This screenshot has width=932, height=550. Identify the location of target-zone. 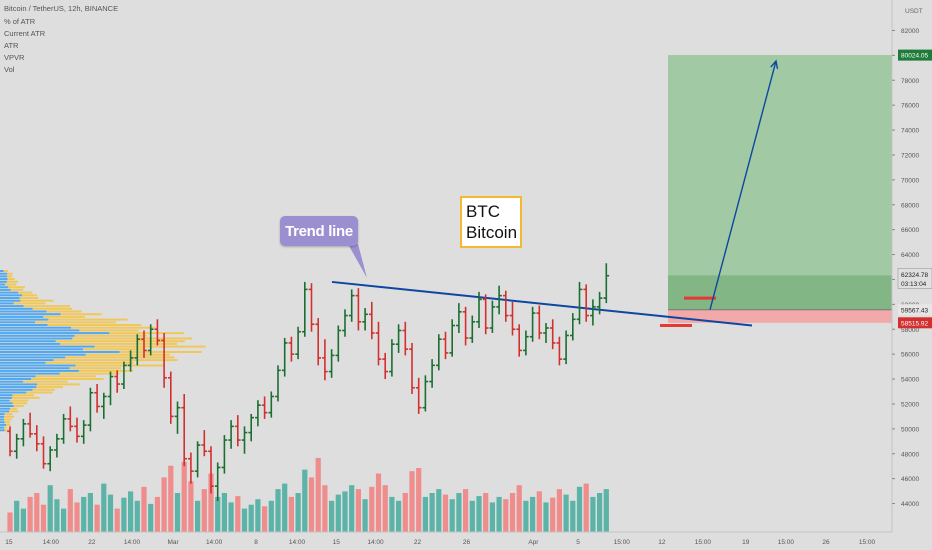
(780, 182).